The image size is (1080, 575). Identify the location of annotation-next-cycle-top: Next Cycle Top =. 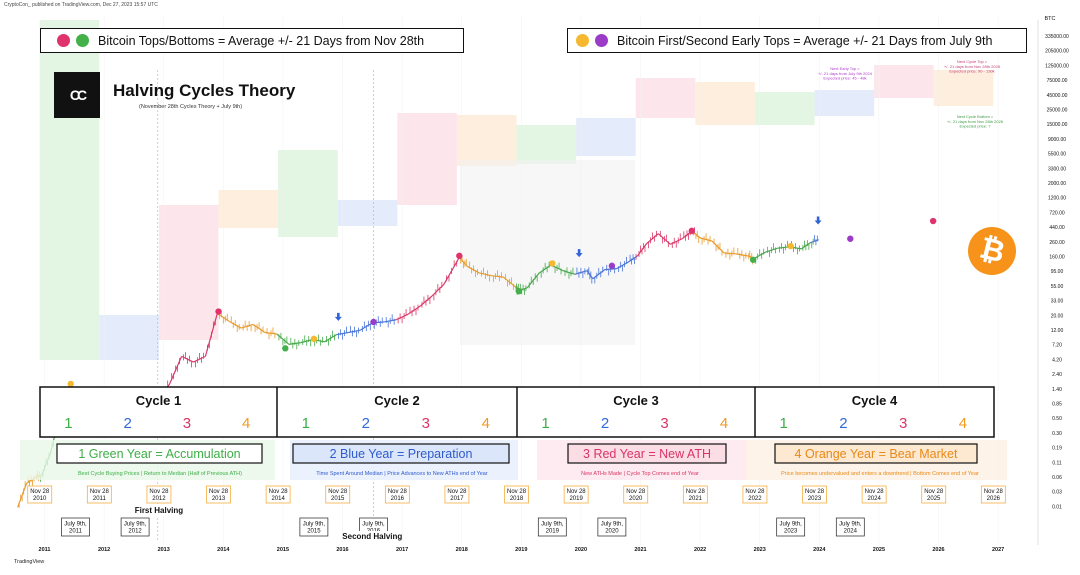
(972, 61).